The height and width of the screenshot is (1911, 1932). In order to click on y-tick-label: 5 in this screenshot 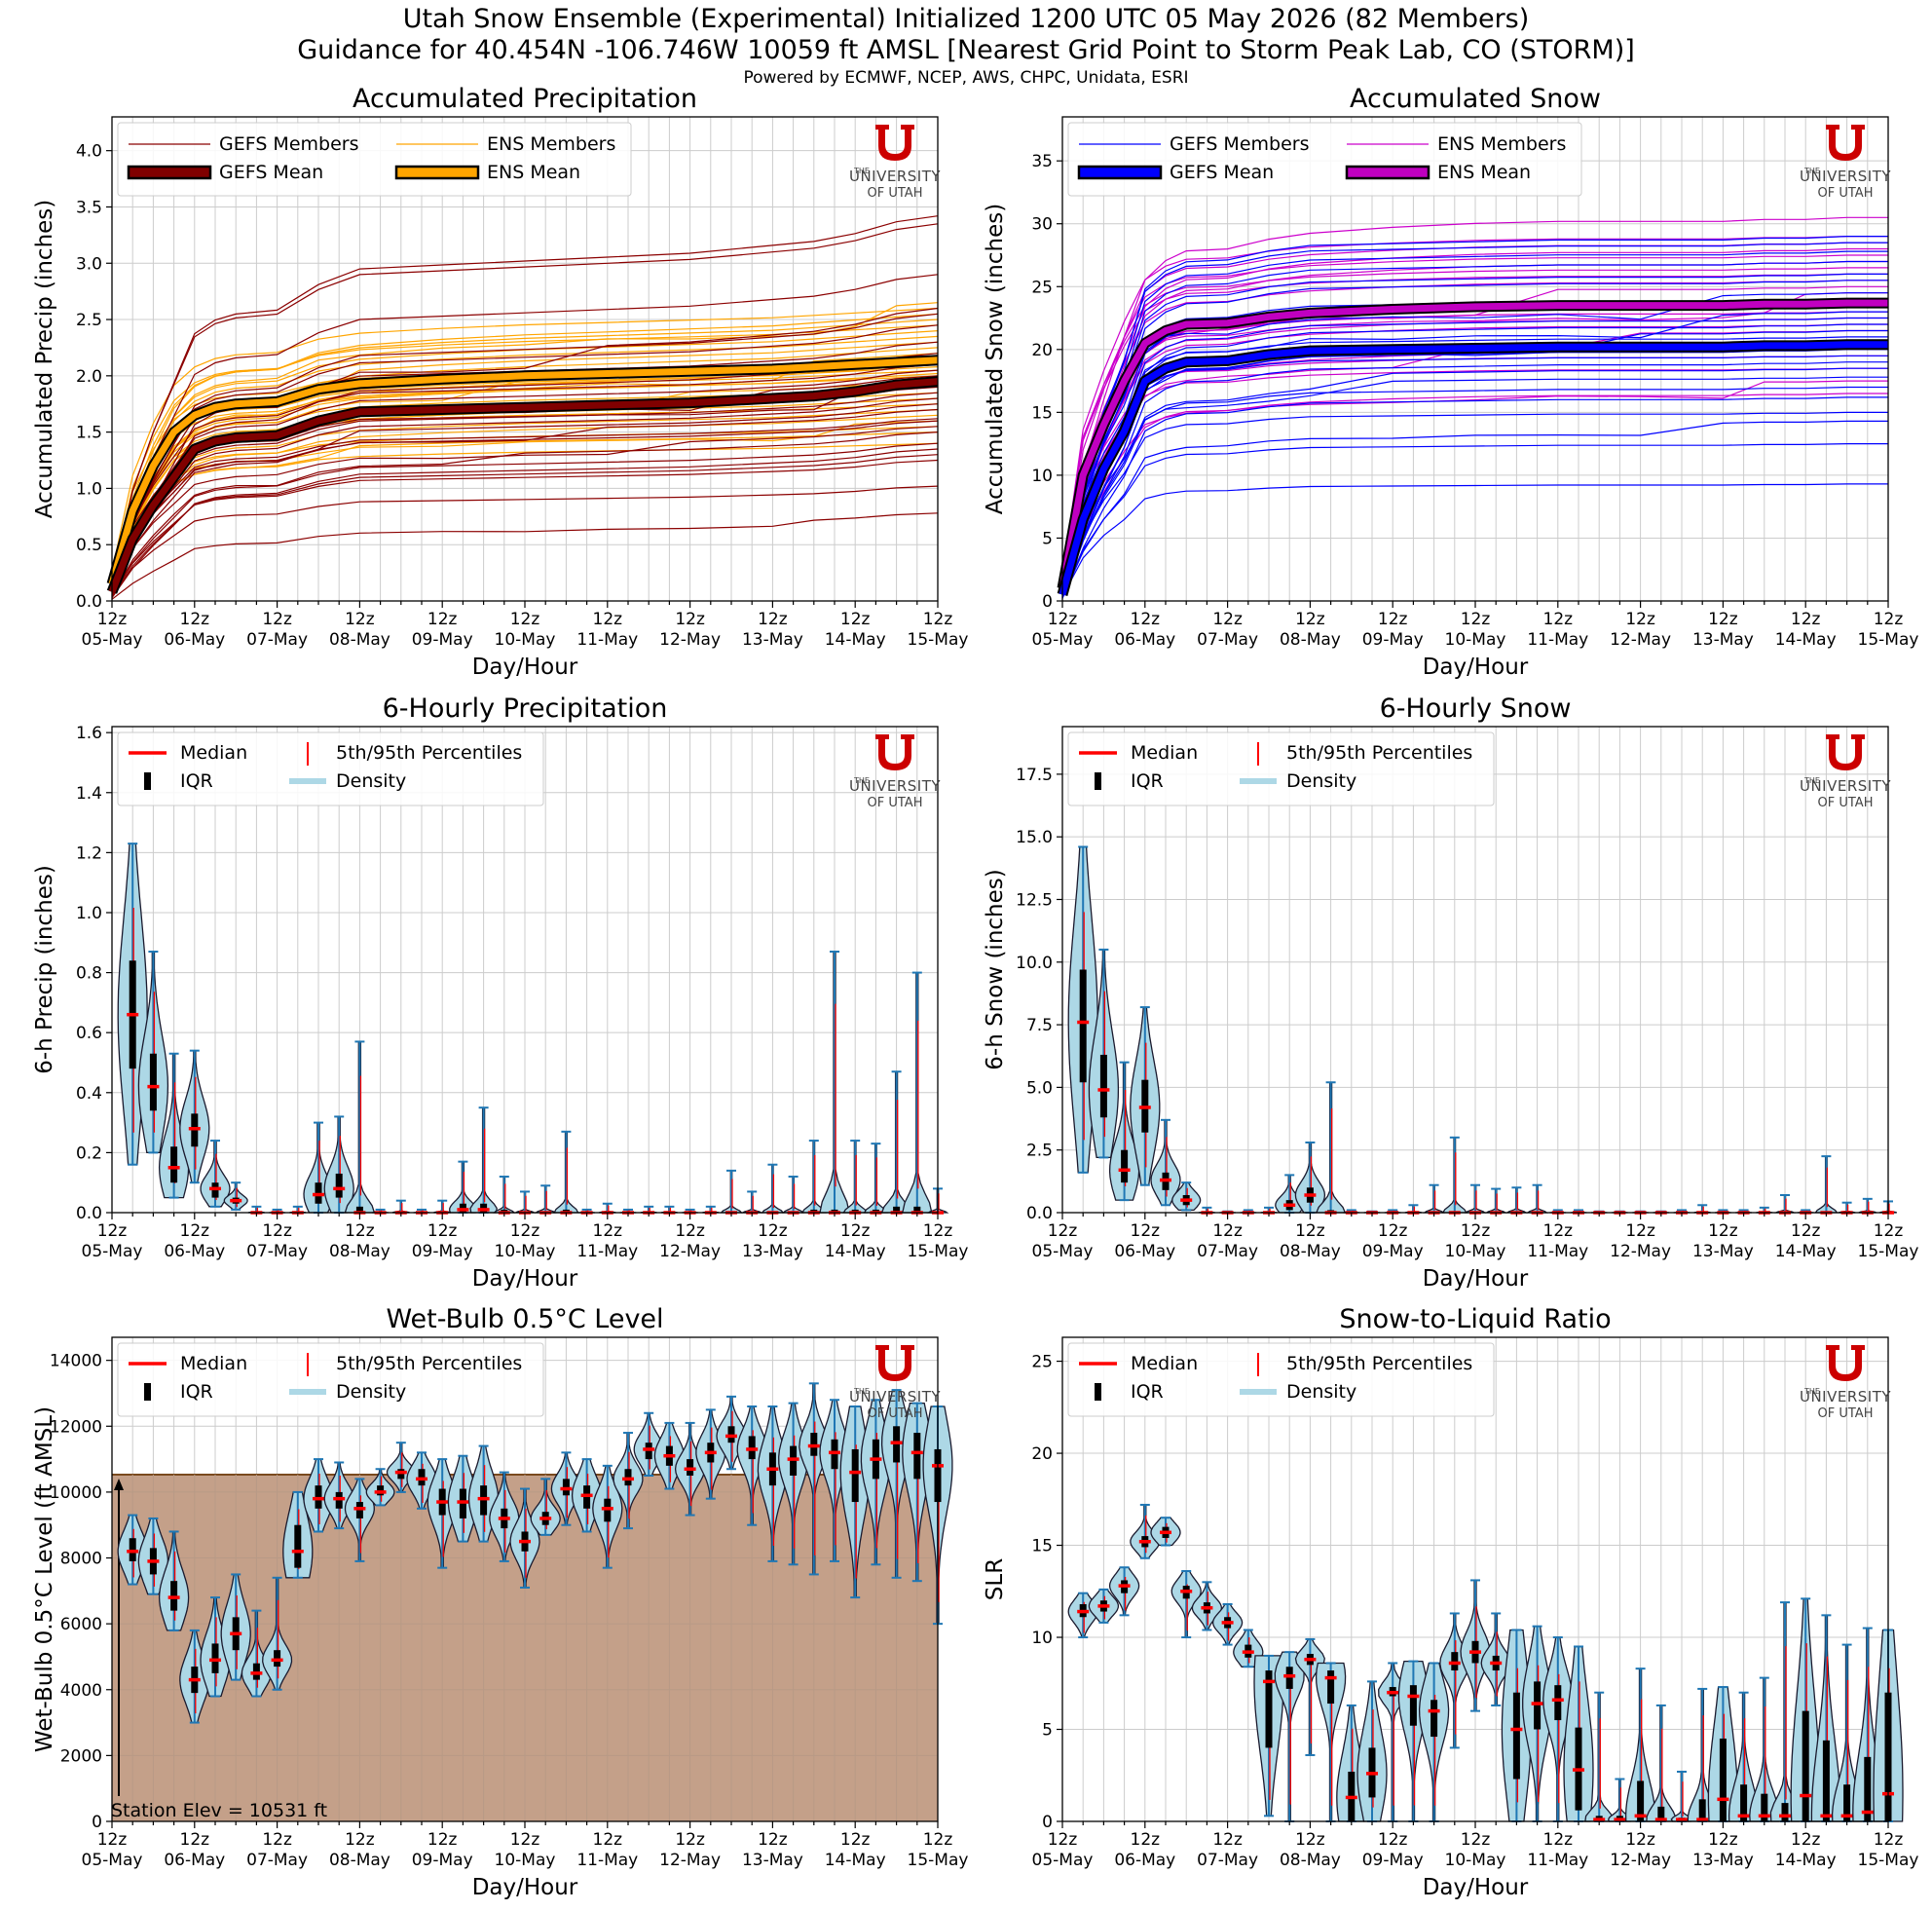, I will do `click(1047, 538)`.